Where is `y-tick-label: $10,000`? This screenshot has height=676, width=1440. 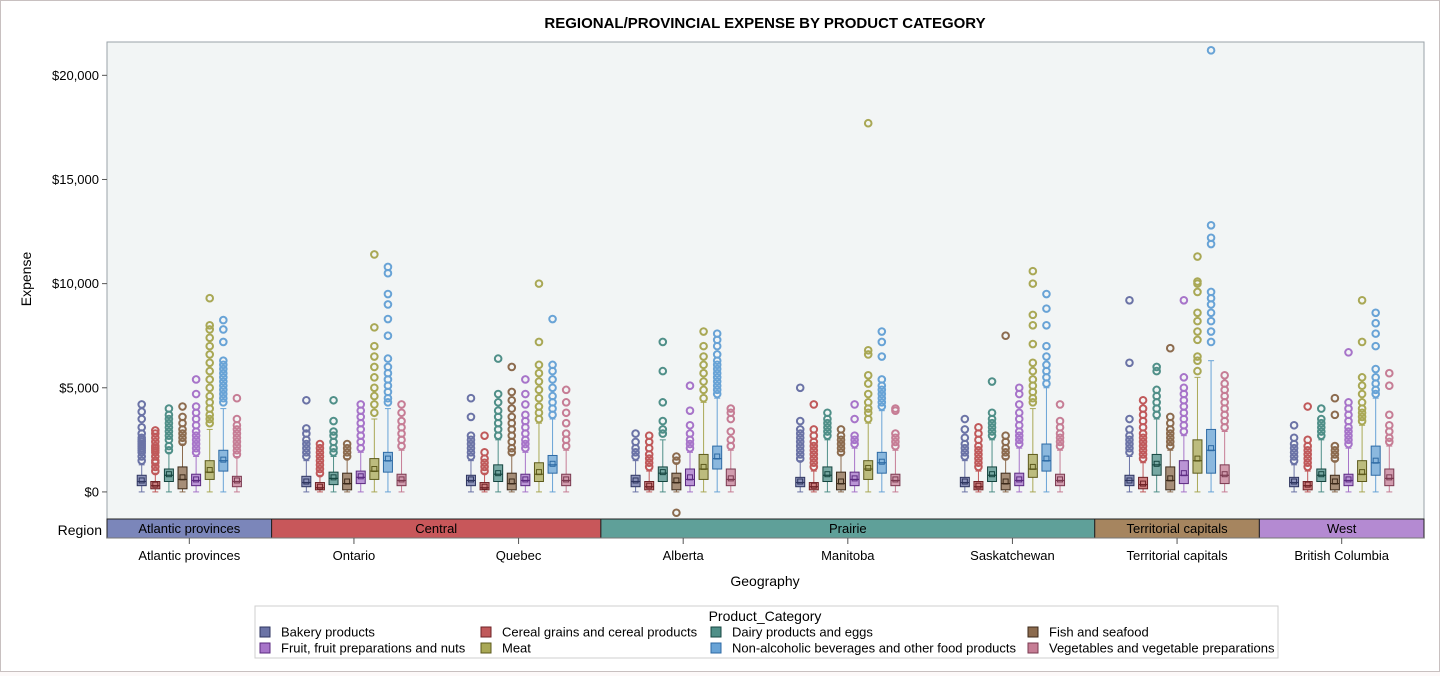 y-tick-label: $10,000 is located at coordinates (75, 283).